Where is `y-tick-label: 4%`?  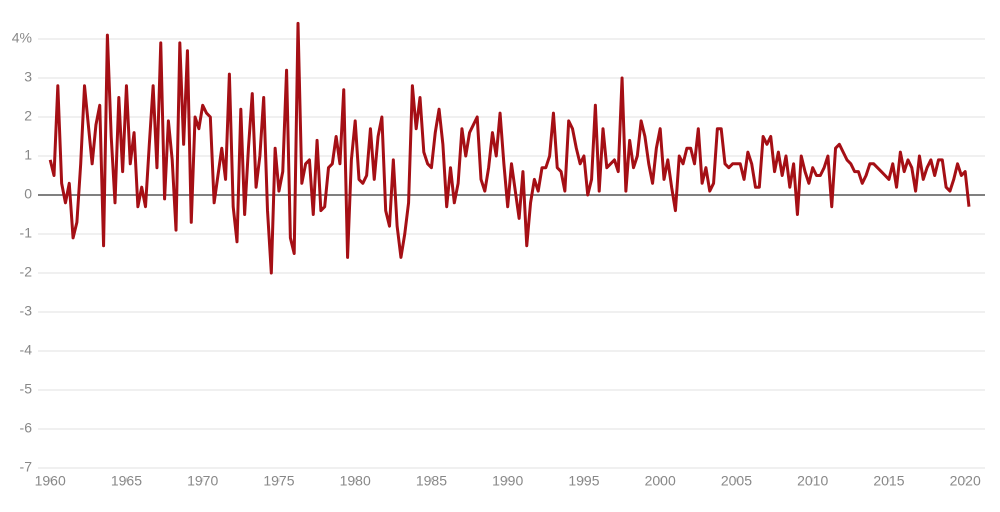
y-tick-label: 4% is located at coordinates (22, 38).